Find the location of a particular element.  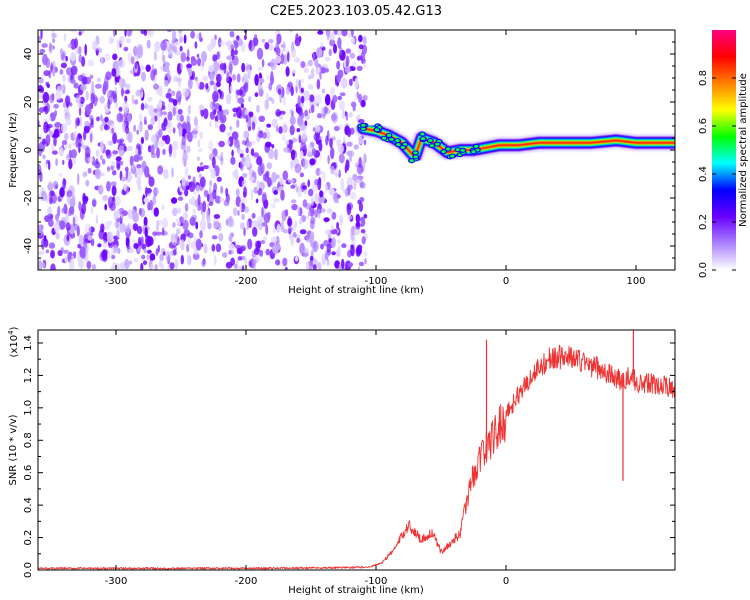

colorbar-scale is located at coordinates (724, 150).